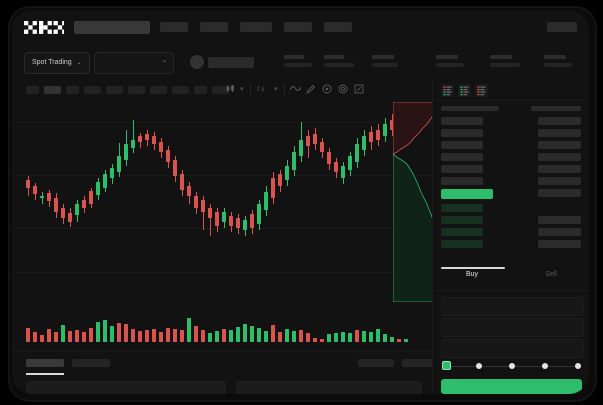 The image size is (603, 405). What do you see at coordinates (276, 89) in the screenshot?
I see `indicators-chevron-down-icon: ▾` at bounding box center [276, 89].